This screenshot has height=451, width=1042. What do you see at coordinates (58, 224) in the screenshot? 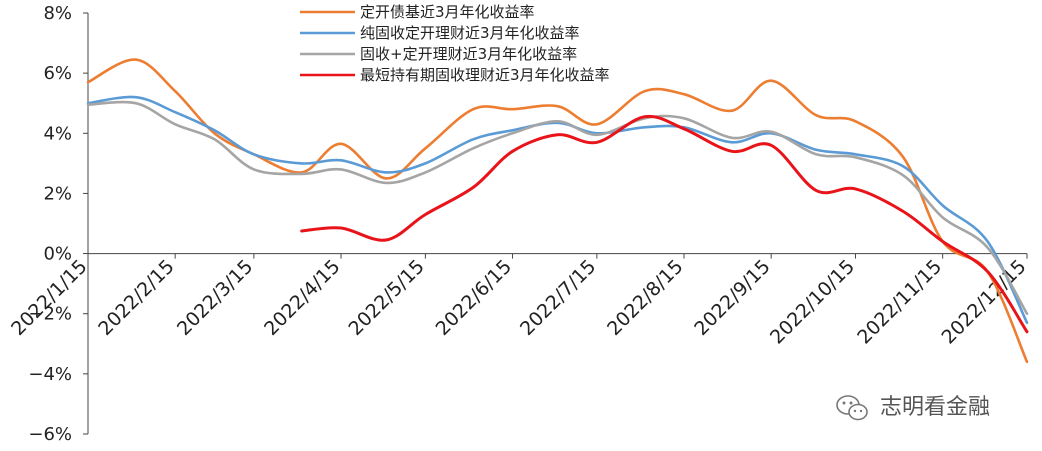
I see `y-axis-ticks: −6% −4% −2% 0% 2% 4% 6% 8%` at bounding box center [58, 224].